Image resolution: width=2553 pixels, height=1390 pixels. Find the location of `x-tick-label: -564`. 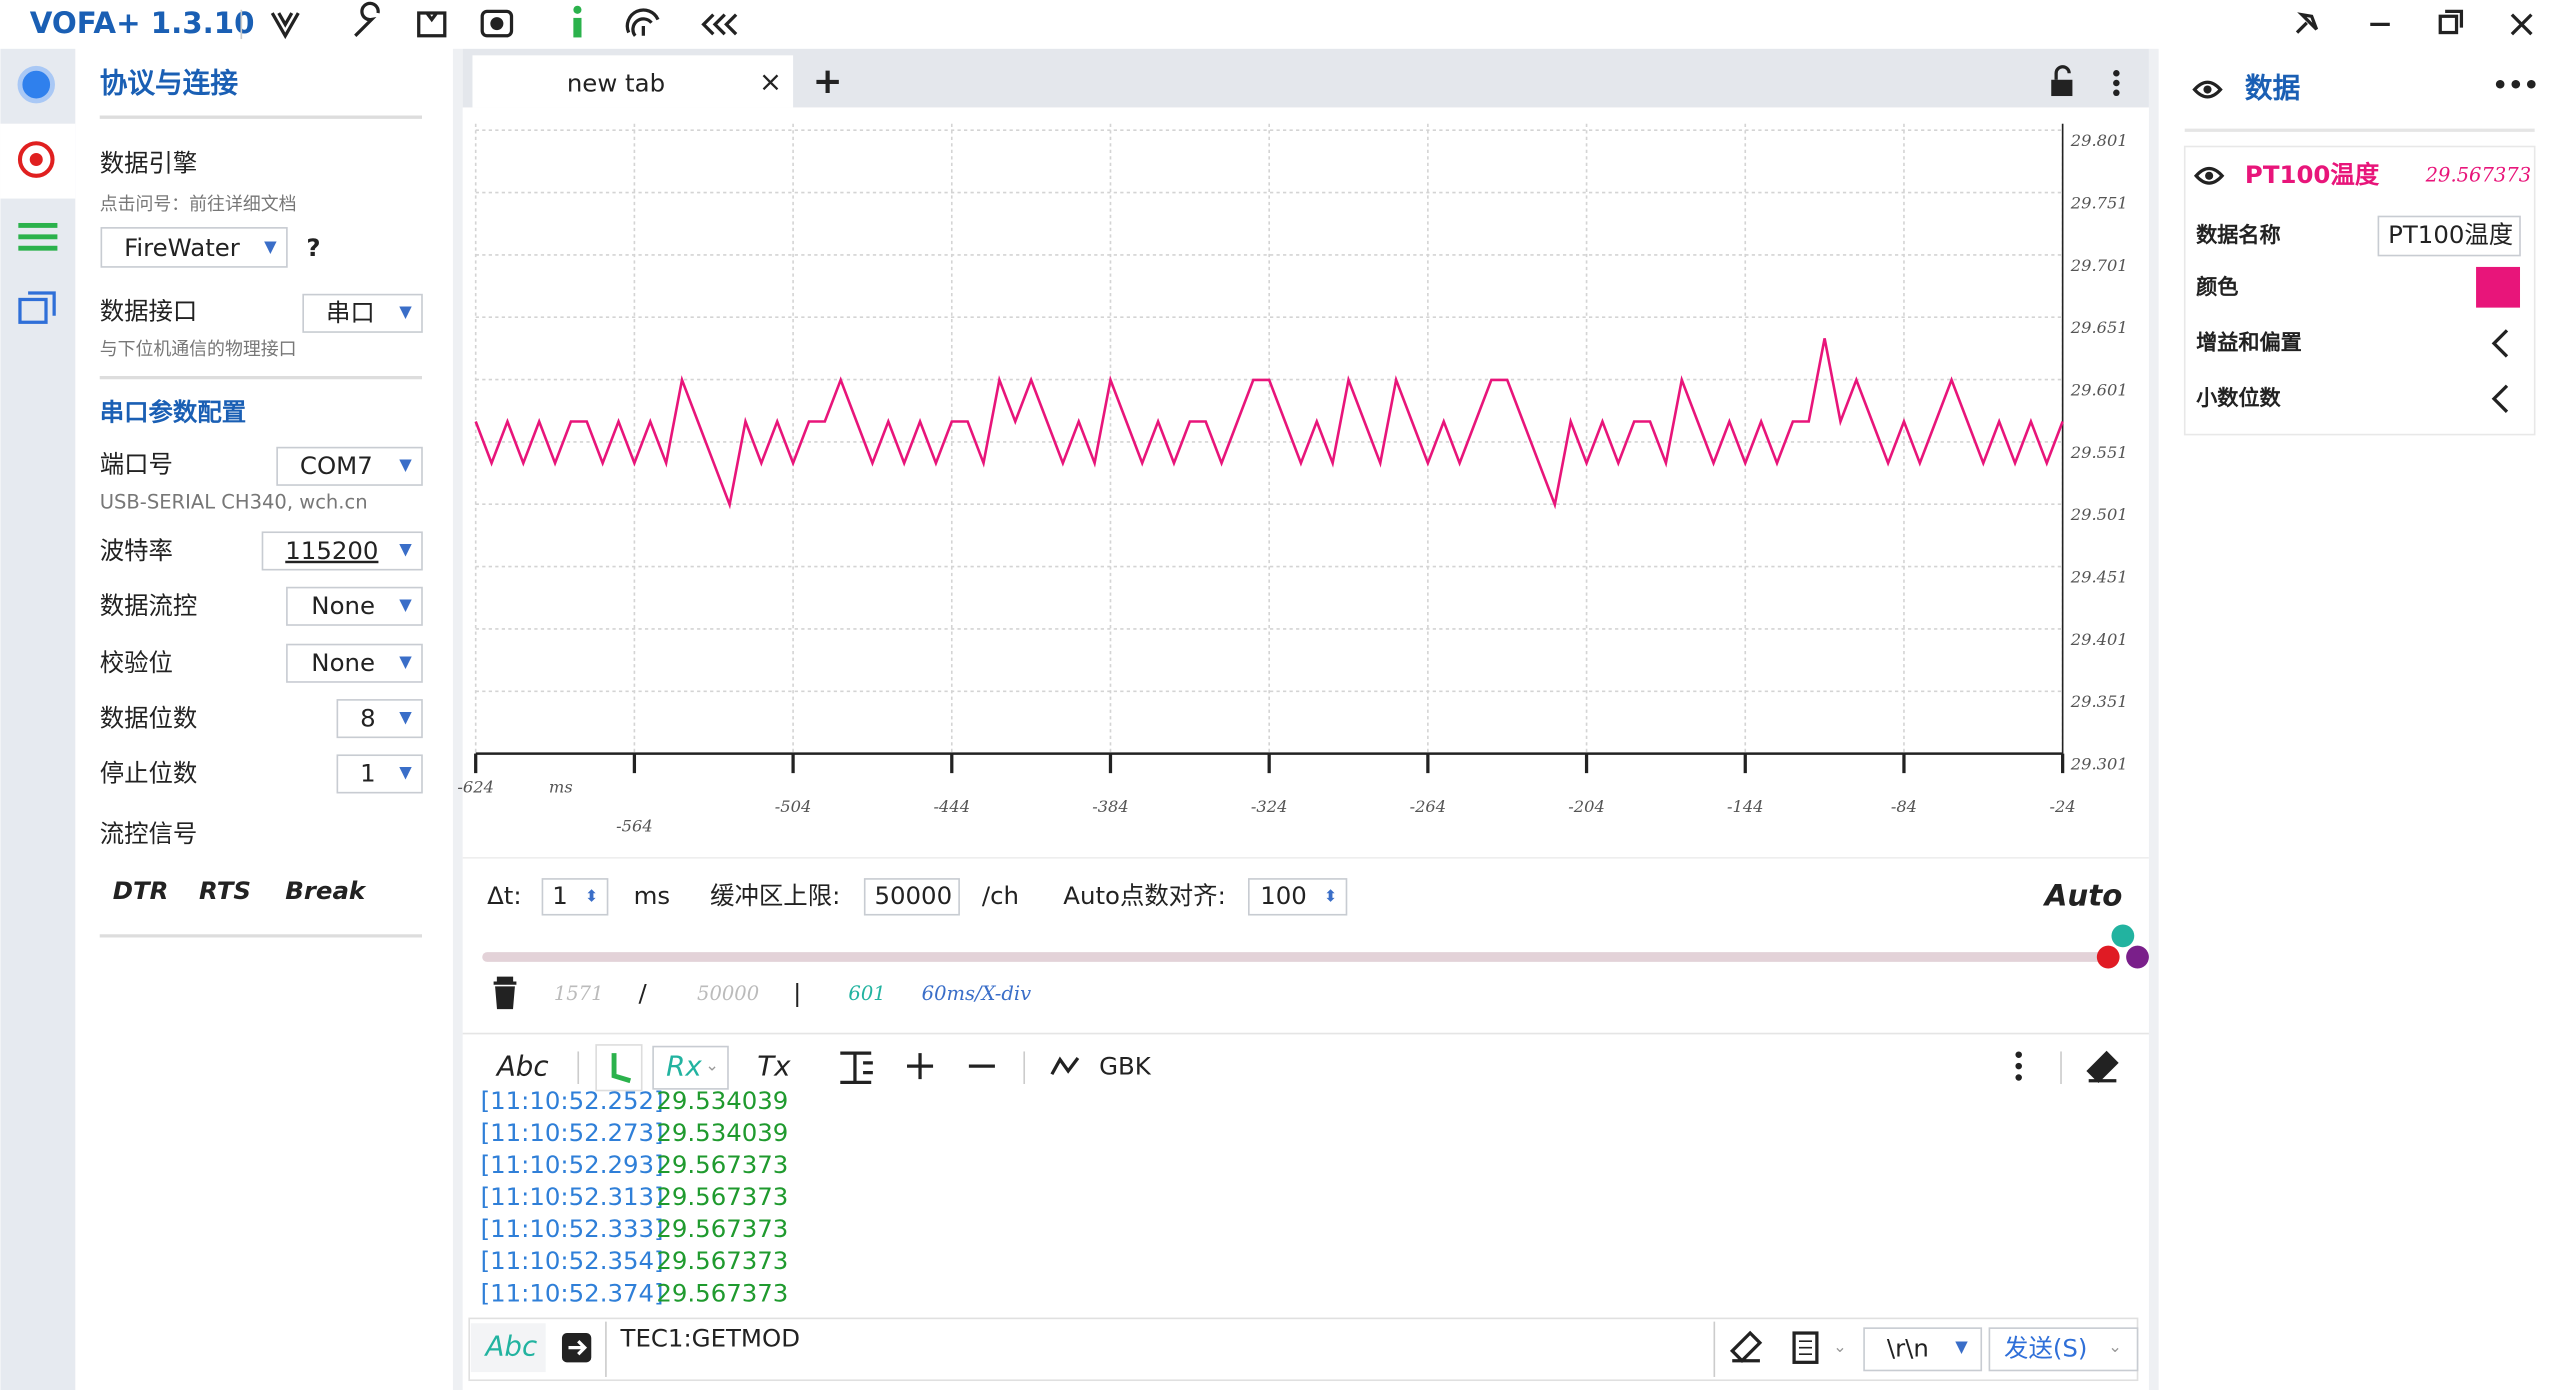

x-tick-label: -564 is located at coordinates (634, 825).